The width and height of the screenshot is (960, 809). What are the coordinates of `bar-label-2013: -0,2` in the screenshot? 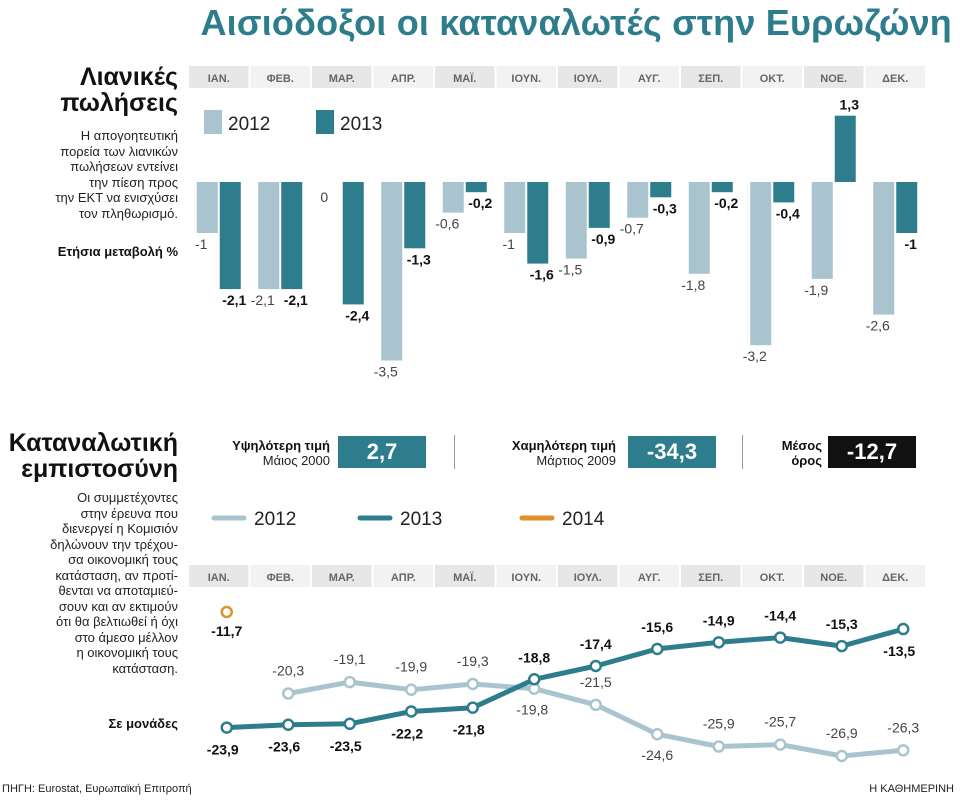 It's located at (480, 203).